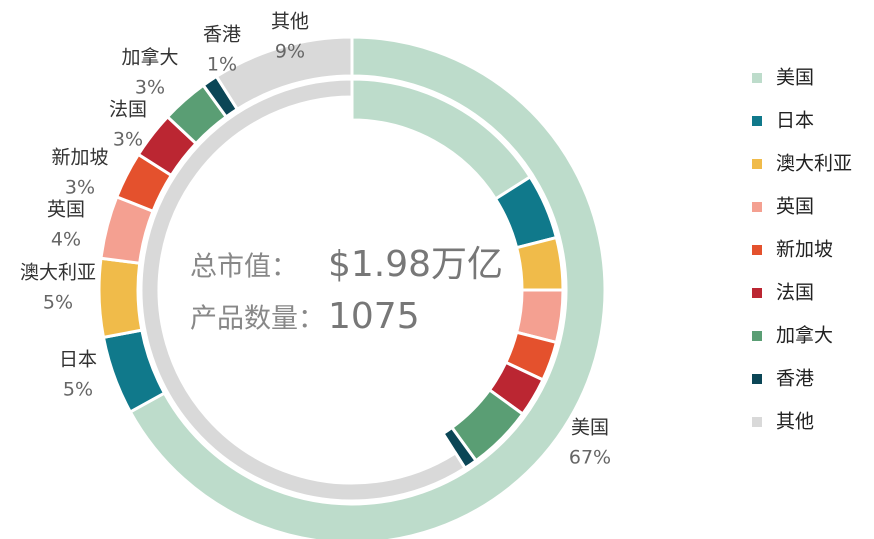 Image resolution: width=874 pixels, height=539 pixels. I want to click on legend-label: 法国, so click(795, 293).